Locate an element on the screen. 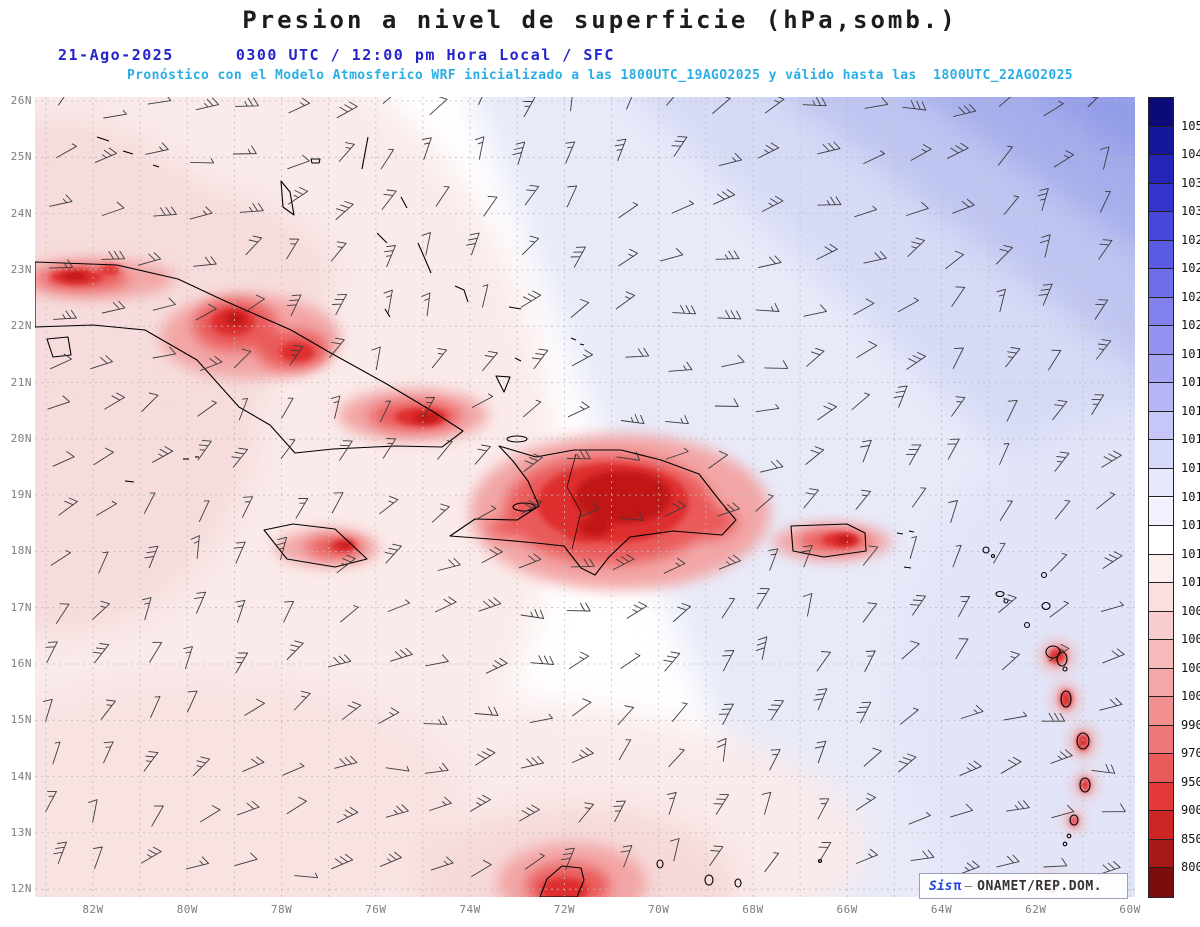  colorbar-tick-label: 1040 is located at coordinates (1190, 154).